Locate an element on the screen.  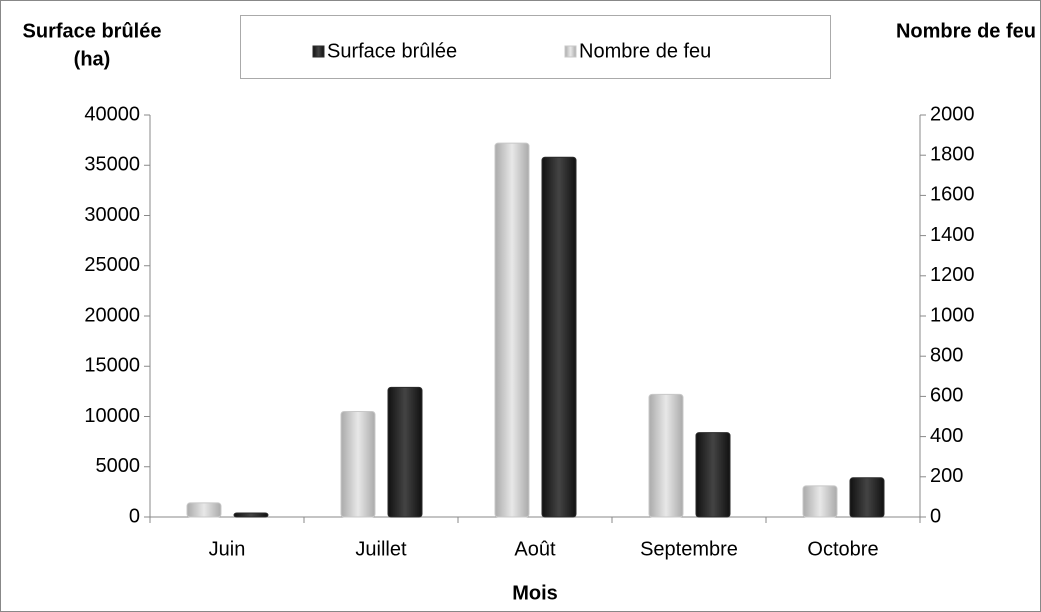
x-tick-label: Juin is located at coordinates (227, 549).